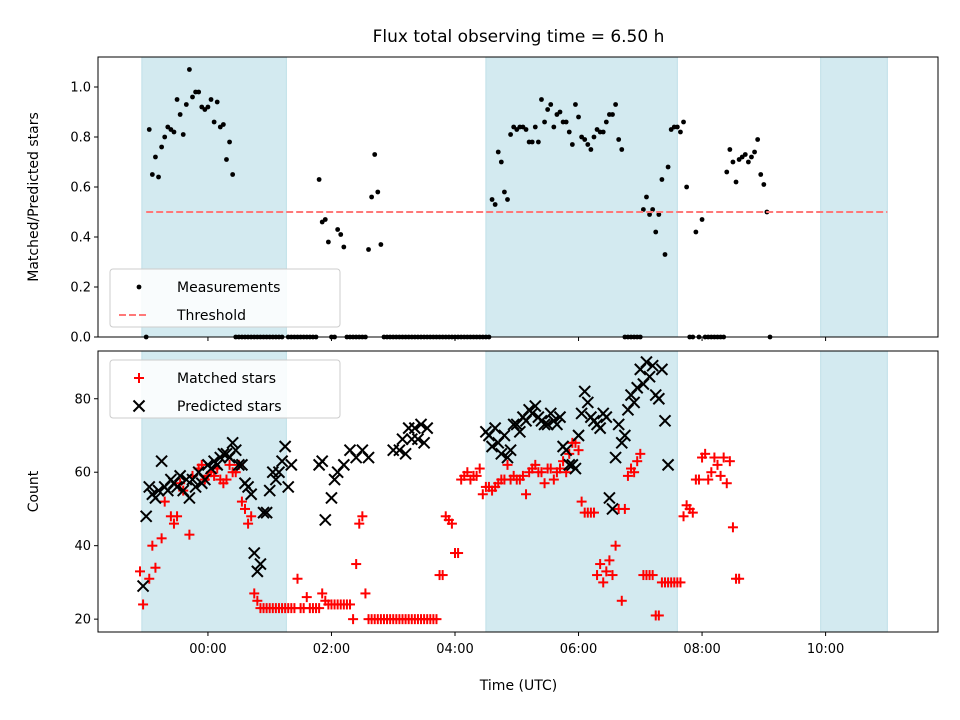 The height and width of the screenshot is (720, 960). Describe the element at coordinates (80, 338) in the screenshot. I see `ratio-y-tick-label: 0.0` at that location.